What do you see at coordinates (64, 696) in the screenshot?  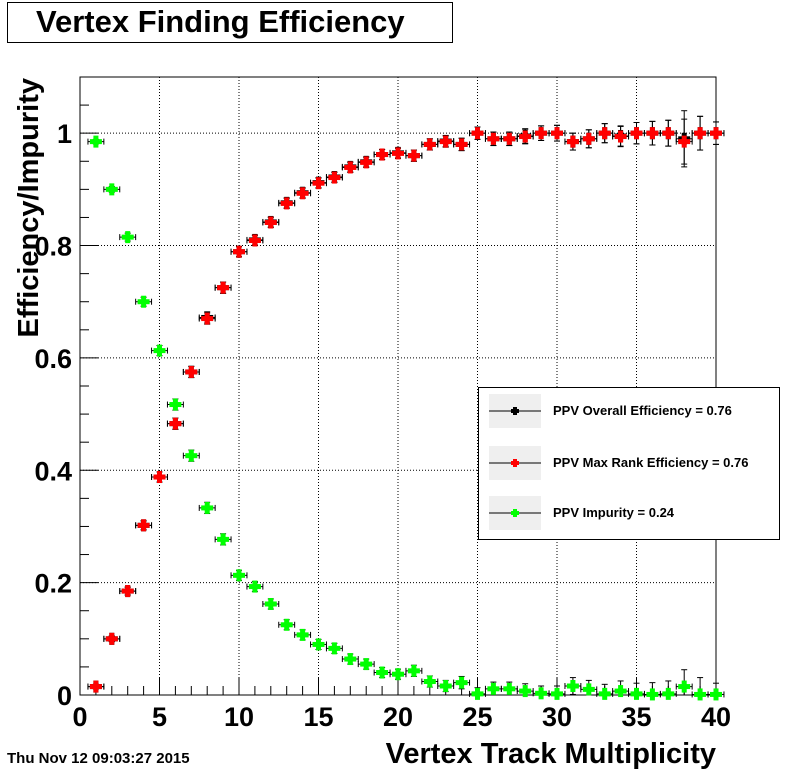 I see `y-tick-label-0: 0` at bounding box center [64, 696].